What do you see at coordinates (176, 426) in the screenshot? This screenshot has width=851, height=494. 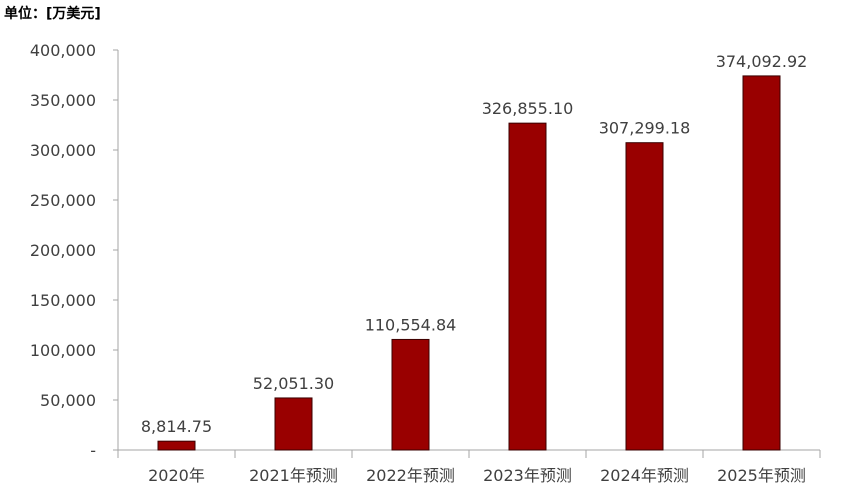 I see `data-label: 8,814.75` at bounding box center [176, 426].